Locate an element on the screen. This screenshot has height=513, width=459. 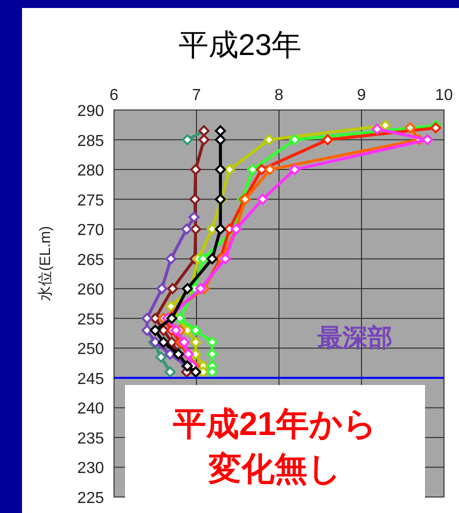
y-tick-label: 280 is located at coordinates (90, 171).